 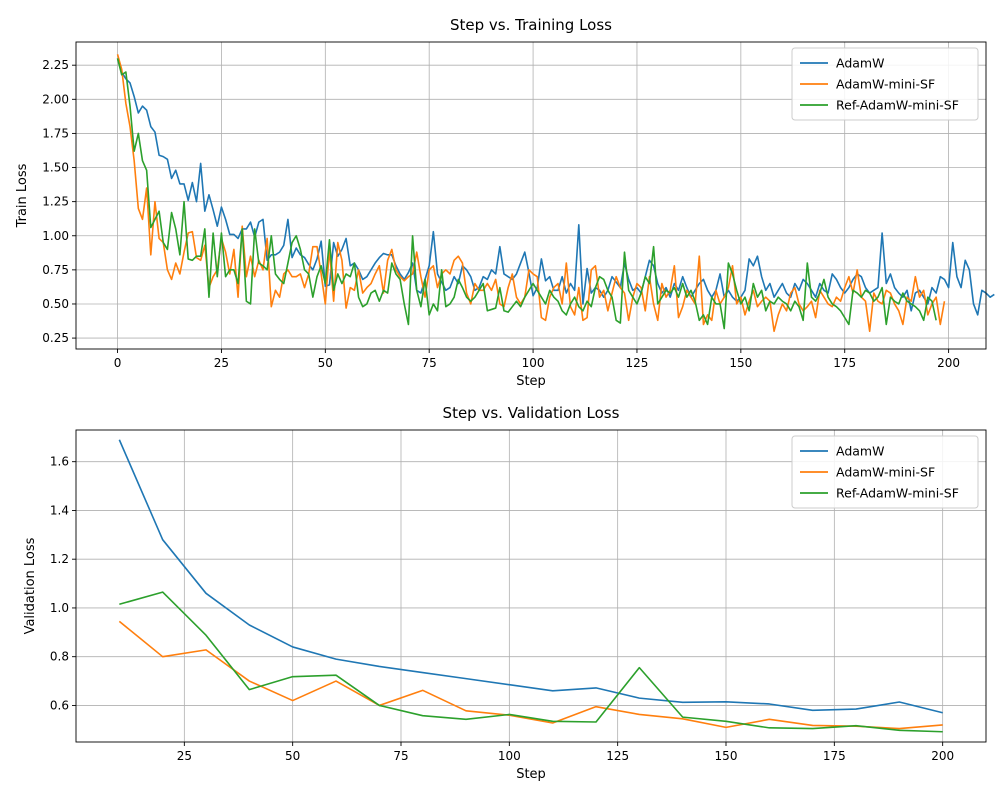 What do you see at coordinates (59, 608) in the screenshot?
I see `y-tick-label: 1.0` at bounding box center [59, 608].